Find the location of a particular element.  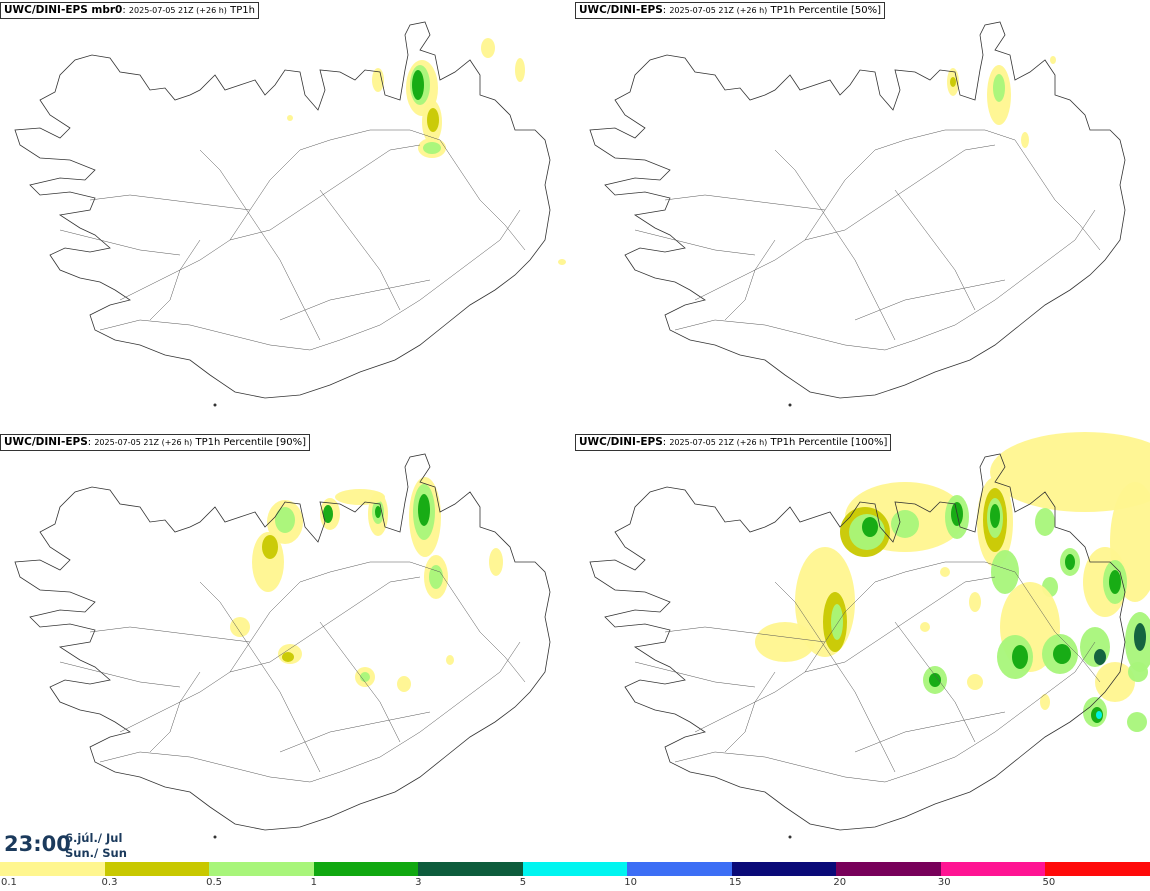

legend-tick-label: 50 is located at coordinates (1049, 882).